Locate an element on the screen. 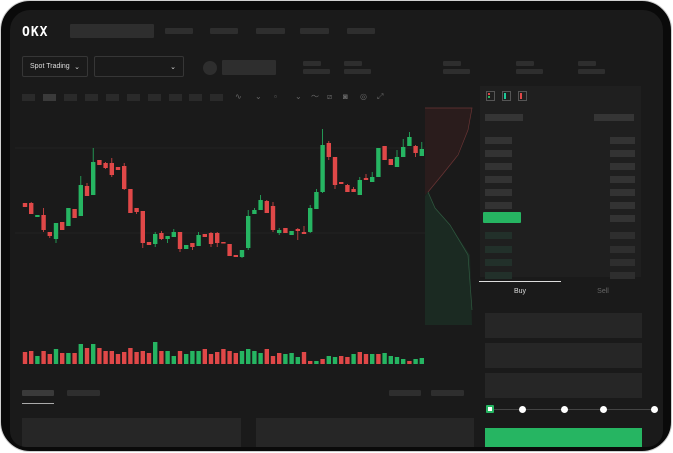 Image resolution: width=673 pixels, height=453 pixels. timeframe-button-active is located at coordinates (49, 97).